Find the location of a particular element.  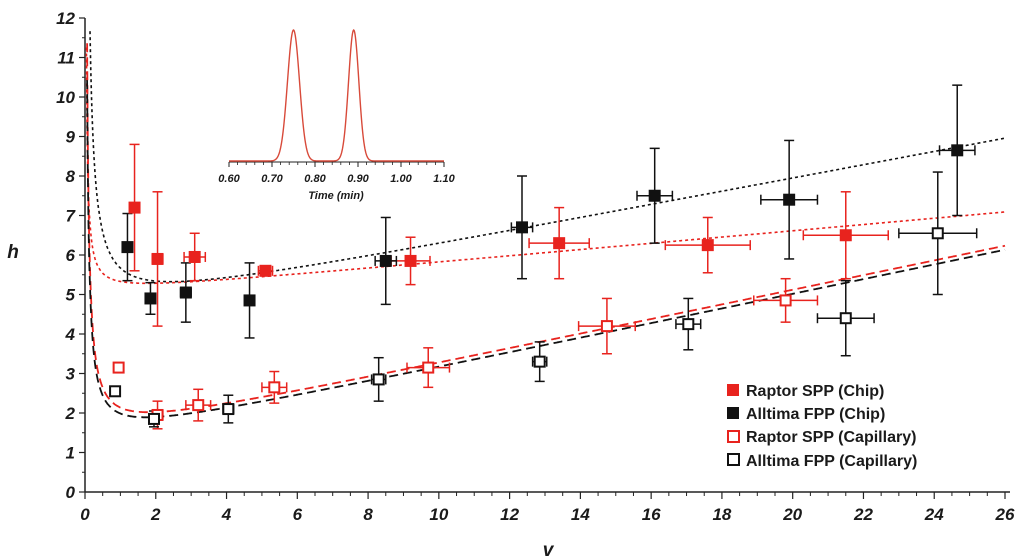

x-tick-label: 24 is located at coordinates (934, 514).